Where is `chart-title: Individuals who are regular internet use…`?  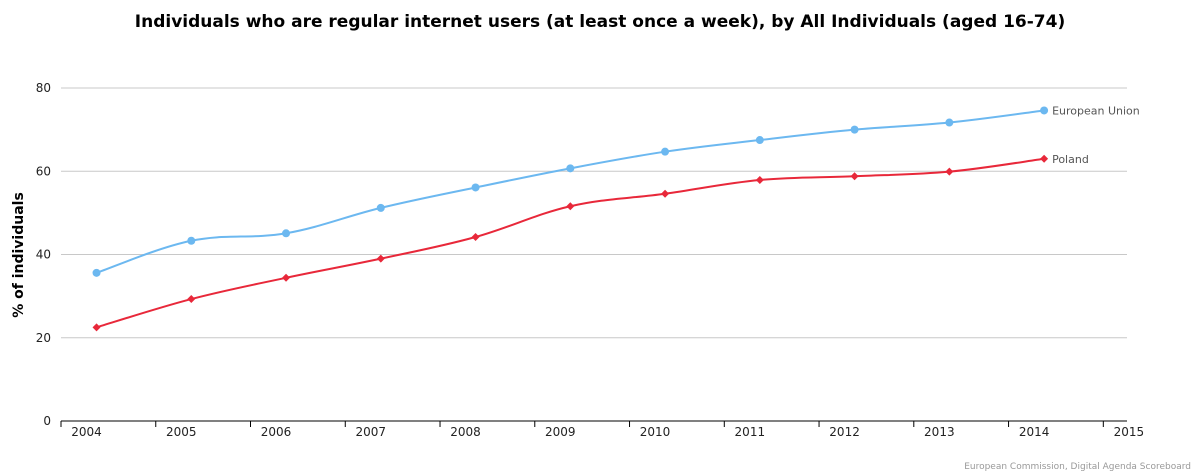 chart-title: Individuals who are regular internet use… is located at coordinates (600, 22).